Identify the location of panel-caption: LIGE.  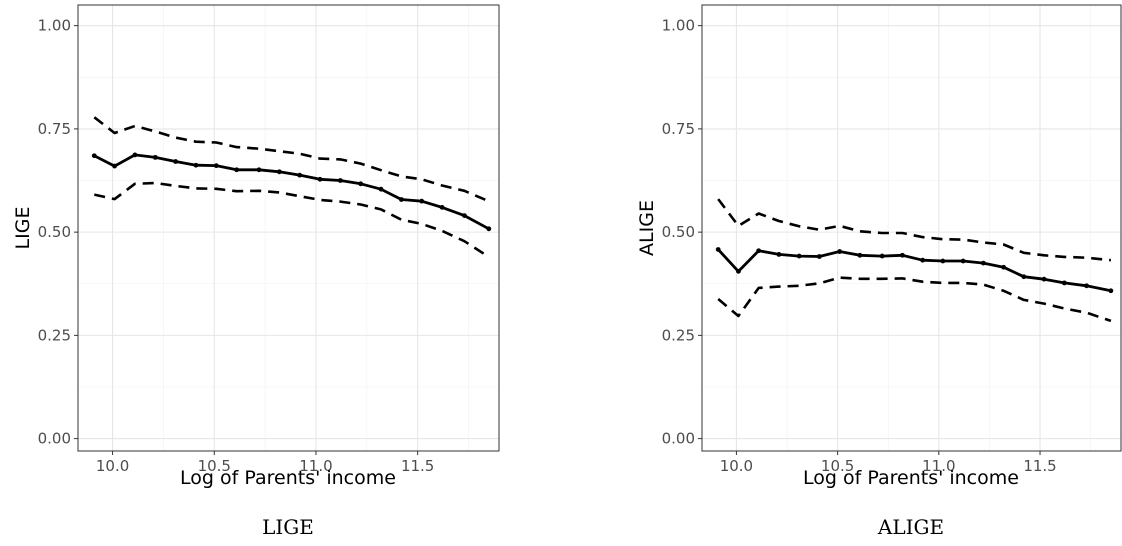
(288, 527).